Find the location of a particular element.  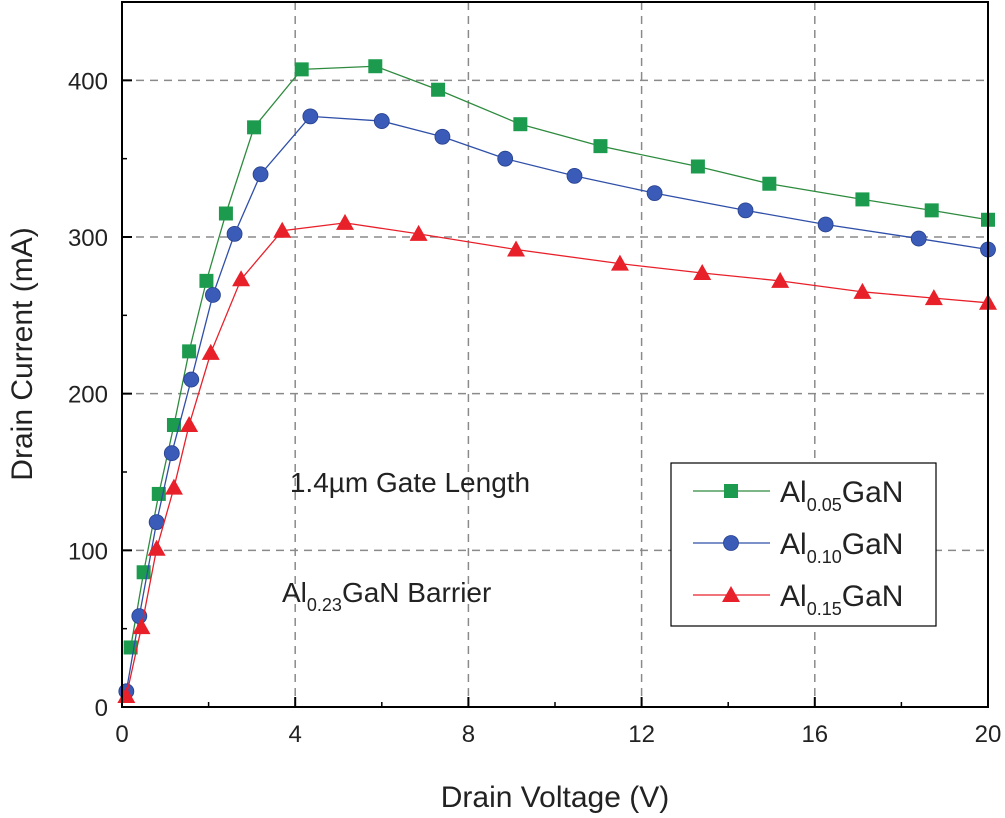

y-tick-label: 0 is located at coordinates (101, 708).